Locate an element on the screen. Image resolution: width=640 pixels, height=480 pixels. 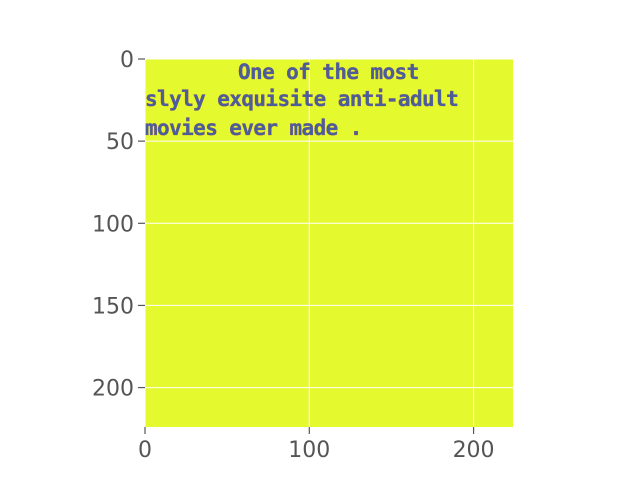
x-tick-label-100: 100 is located at coordinates (309, 450).